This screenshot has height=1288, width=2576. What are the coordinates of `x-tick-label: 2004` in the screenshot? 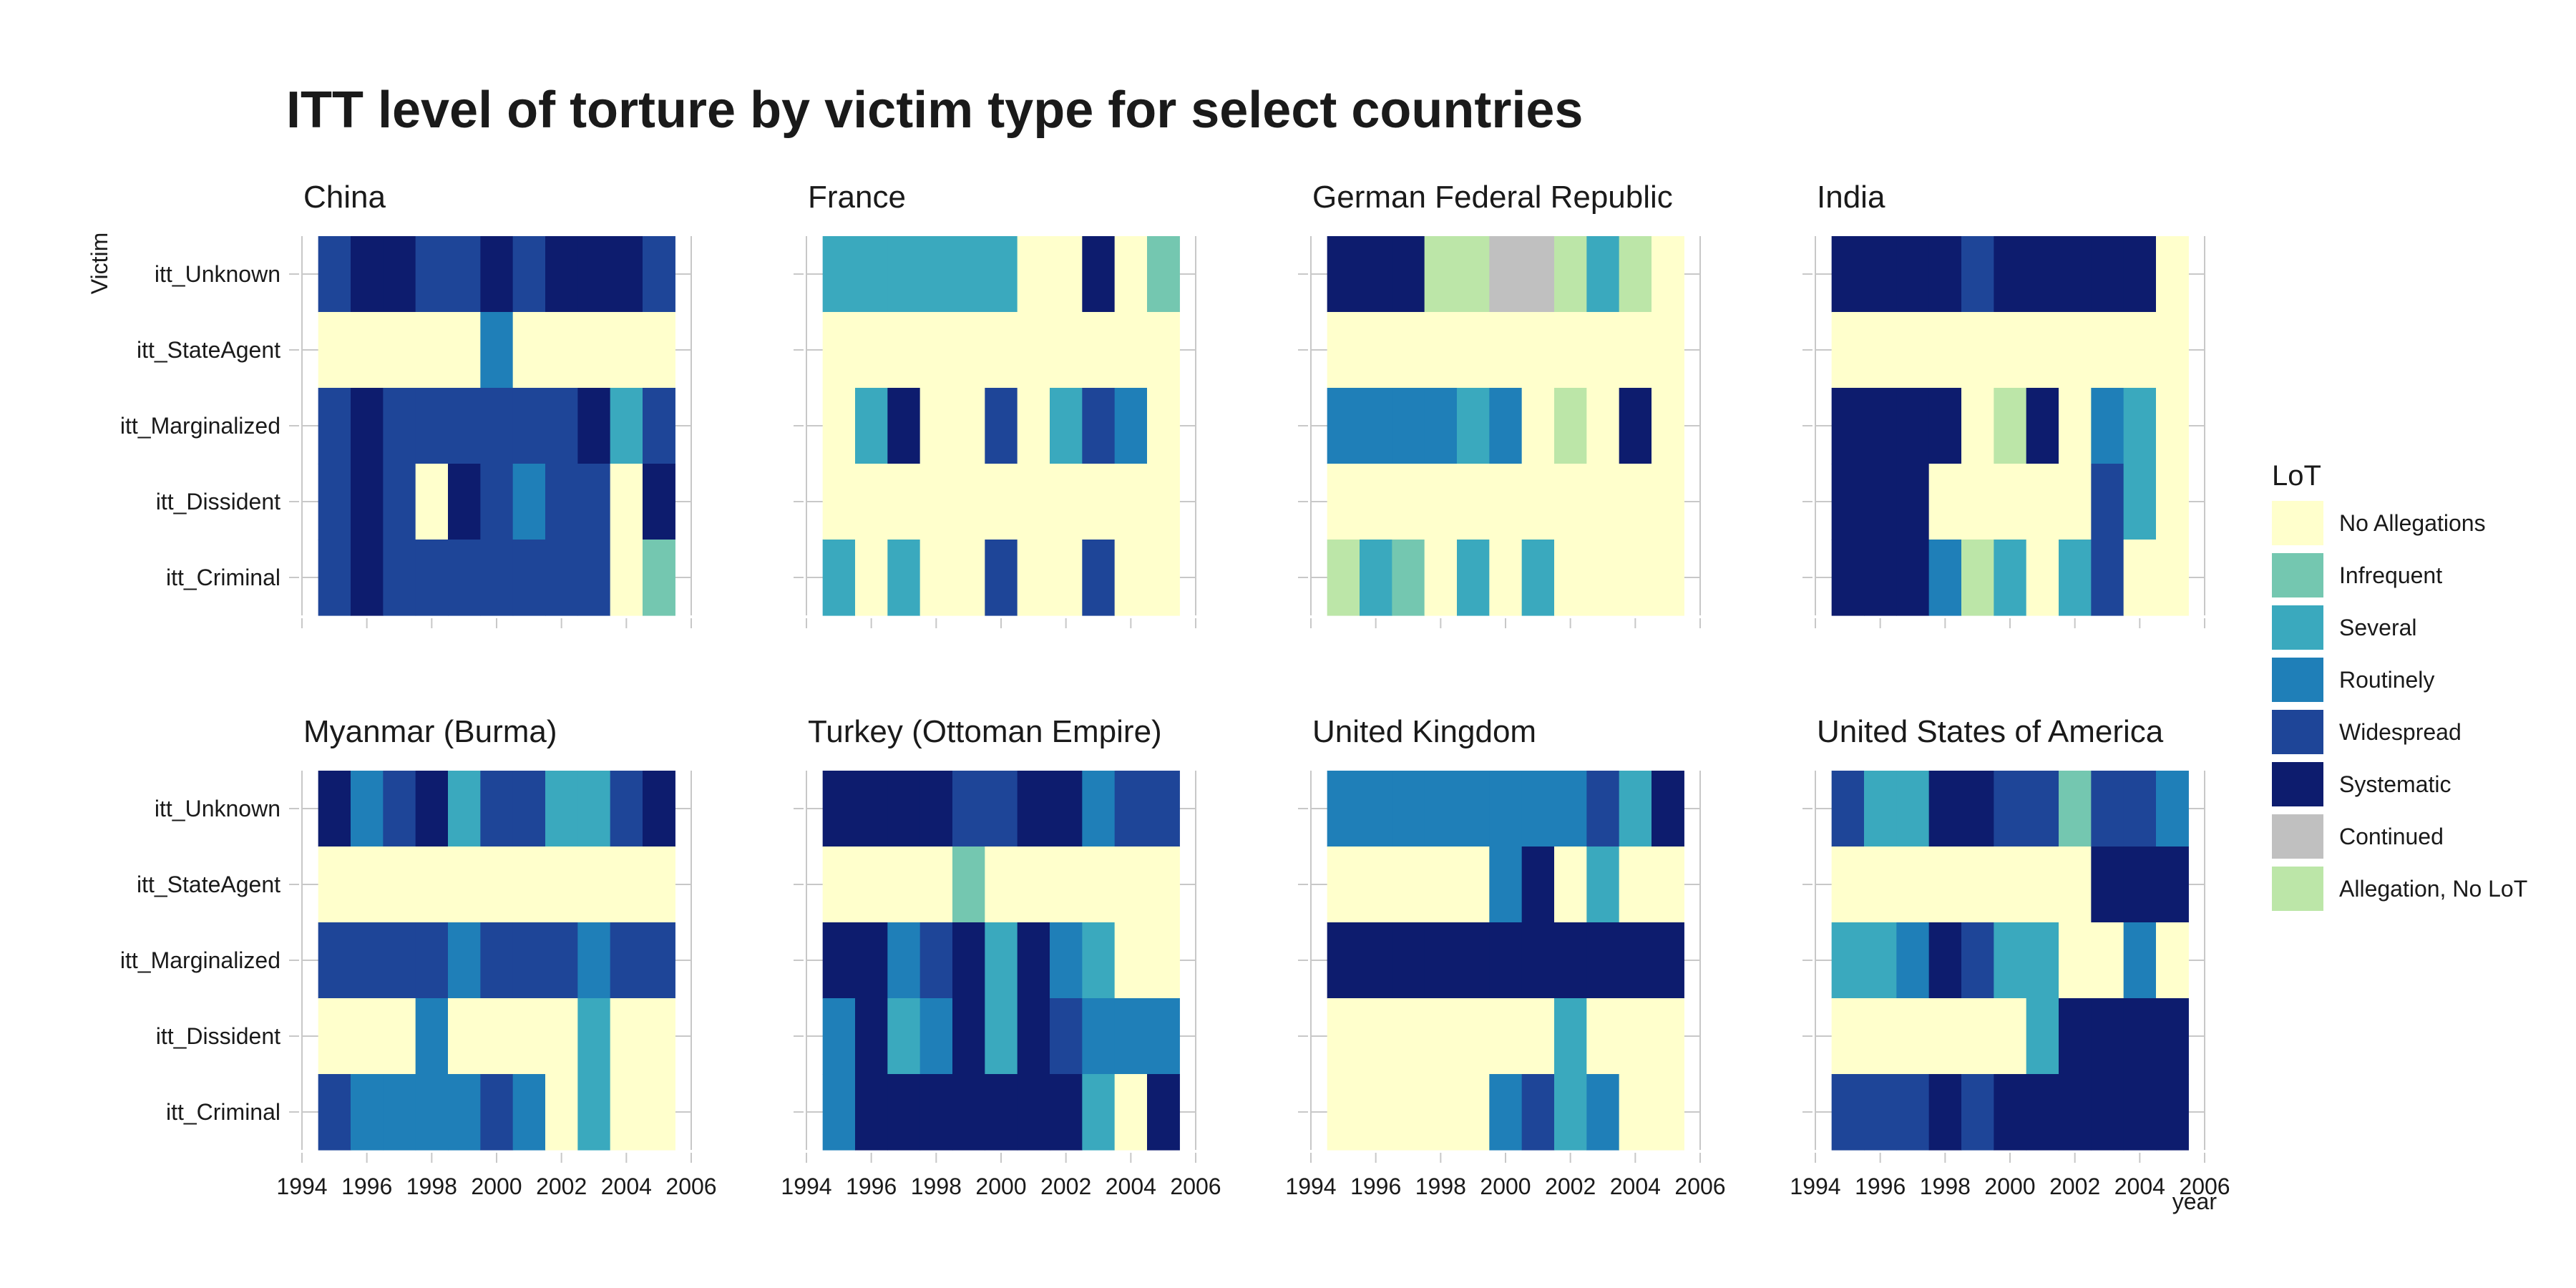 It's located at (1131, 1186).